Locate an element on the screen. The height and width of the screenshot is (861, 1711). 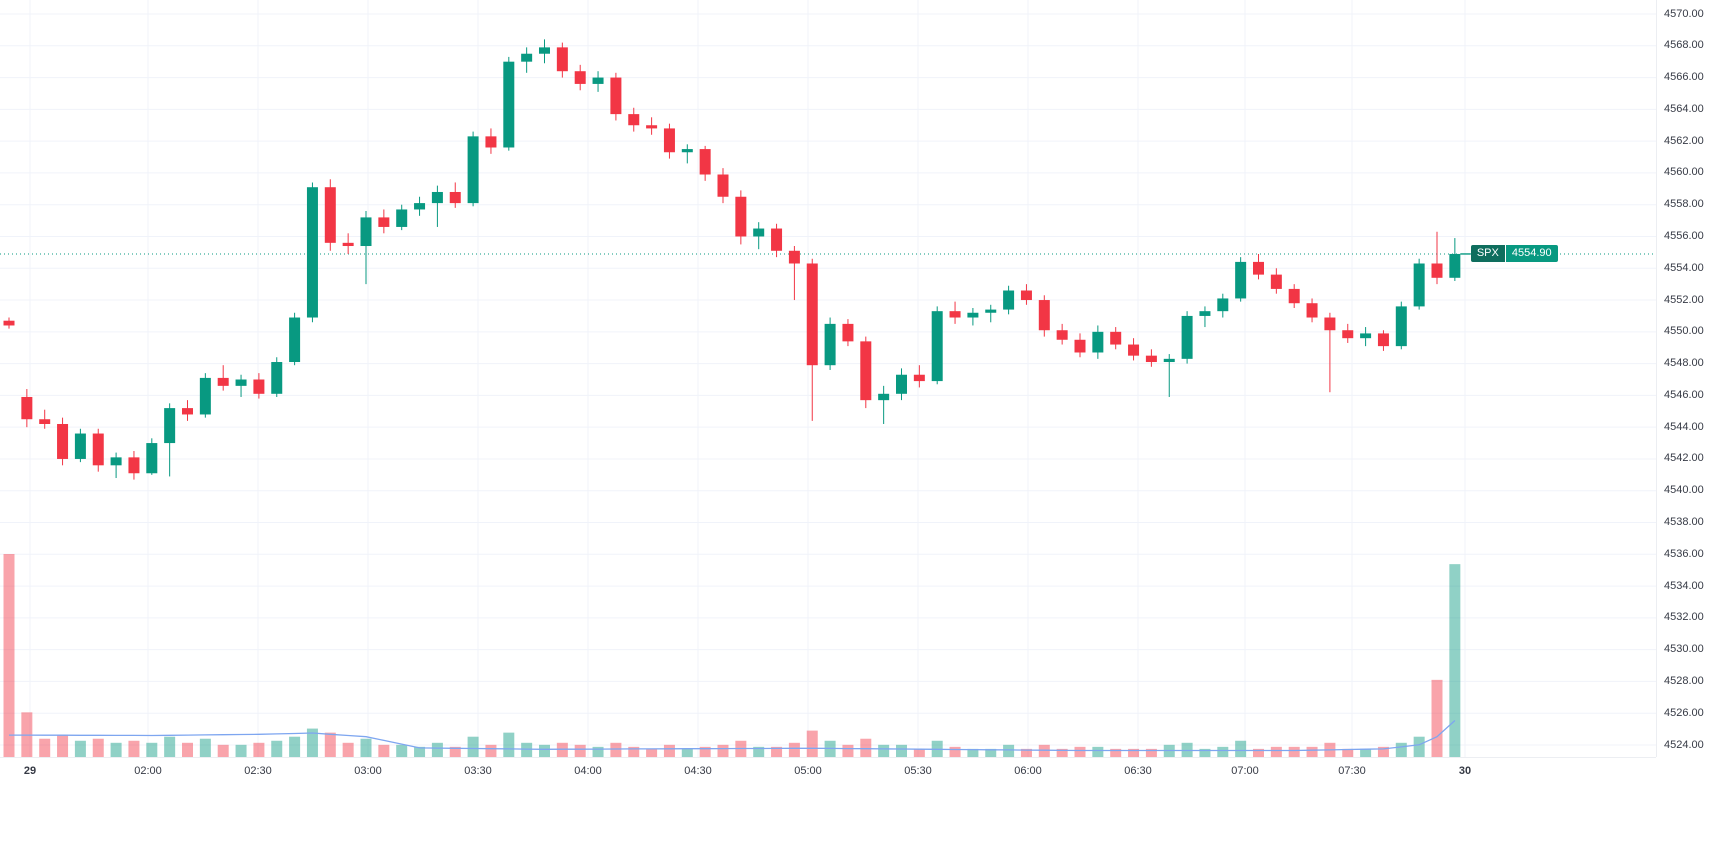
volume-ma-line is located at coordinates (732, 736).